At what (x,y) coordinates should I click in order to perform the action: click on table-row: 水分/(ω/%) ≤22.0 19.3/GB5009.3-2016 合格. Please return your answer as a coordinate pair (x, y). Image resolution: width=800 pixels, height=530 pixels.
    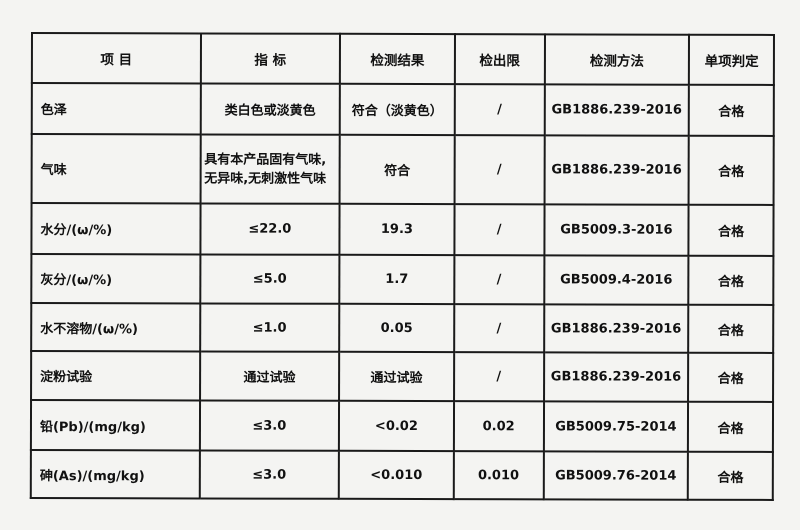
    Looking at the image, I should click on (402, 229).